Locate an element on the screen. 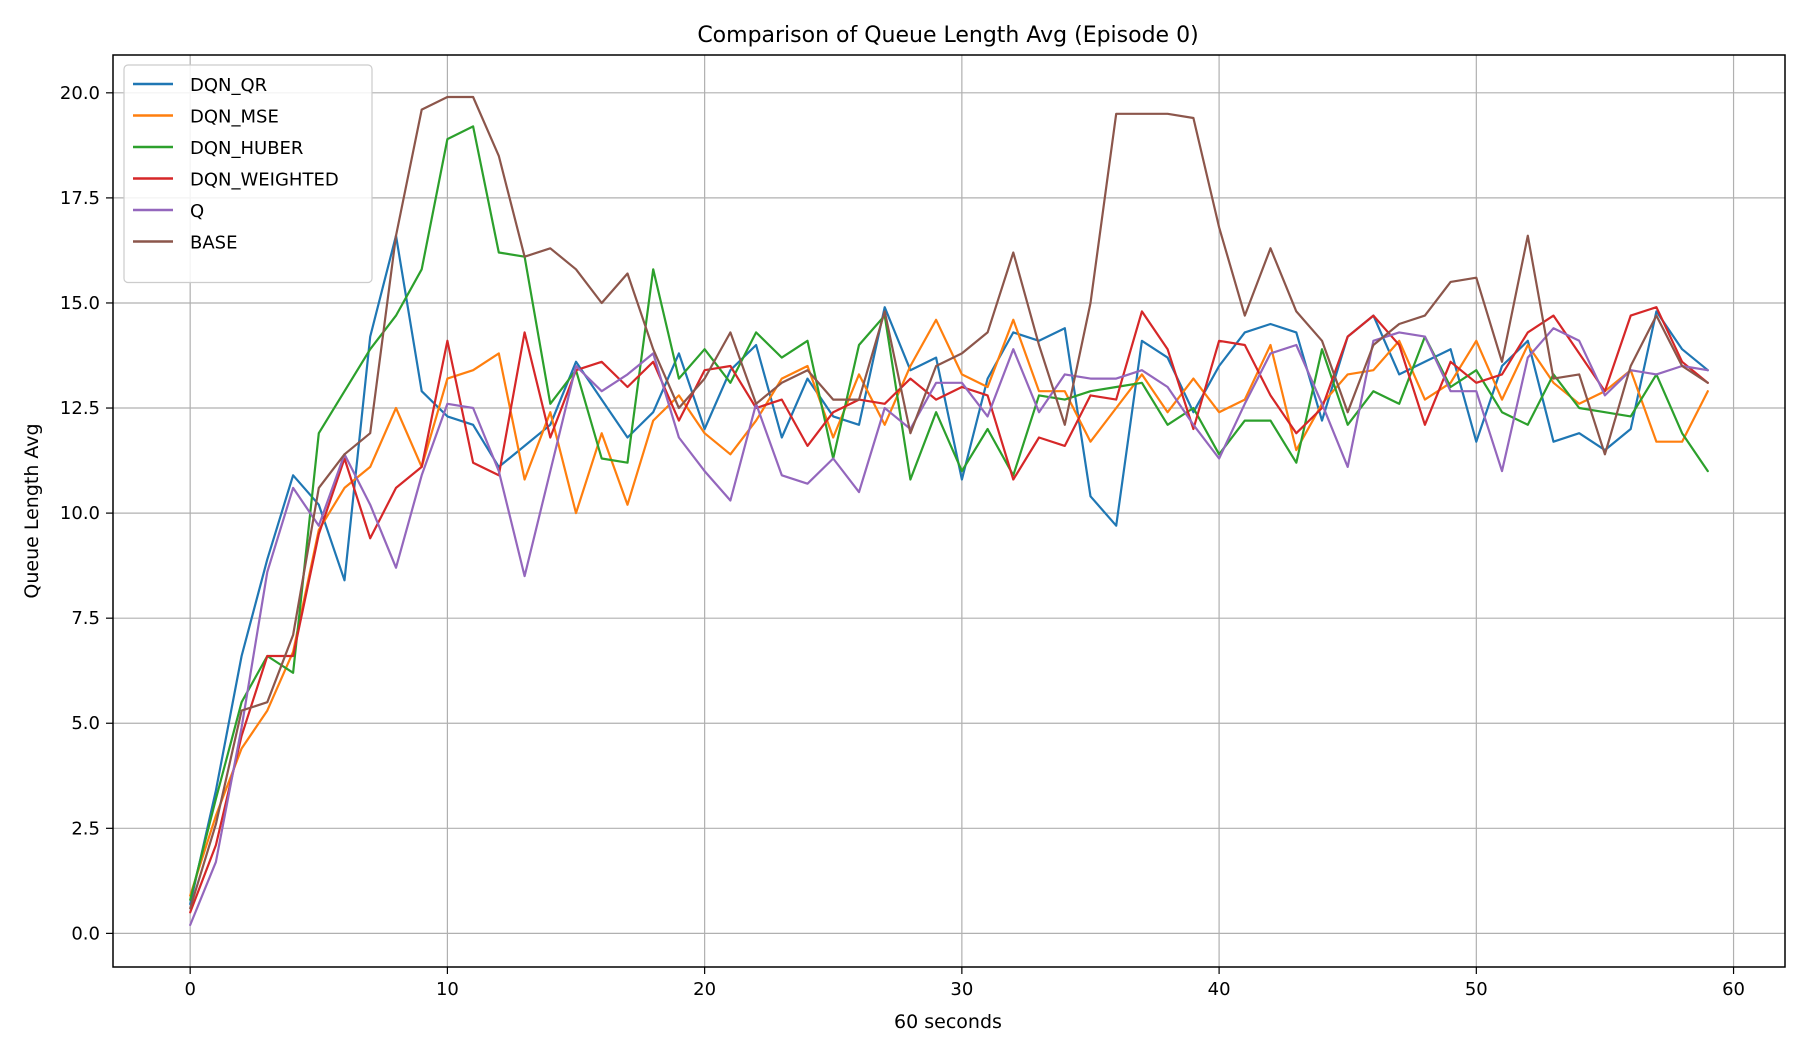 Image resolution: width=1800 pixels, height=1050 pixels. y-tick-label: 0.0 is located at coordinates (85, 933).